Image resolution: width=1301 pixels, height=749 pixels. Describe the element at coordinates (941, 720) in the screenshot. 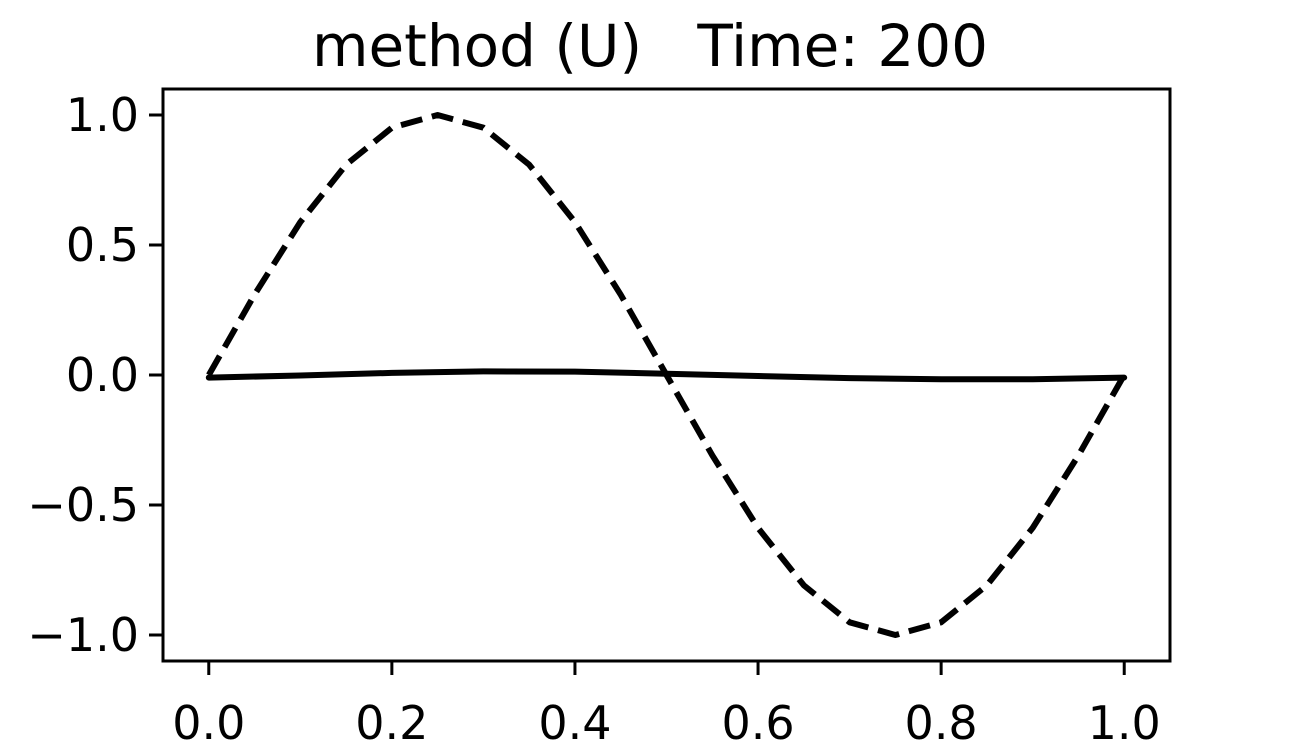

I see `x-tick-label: 0.8` at that location.